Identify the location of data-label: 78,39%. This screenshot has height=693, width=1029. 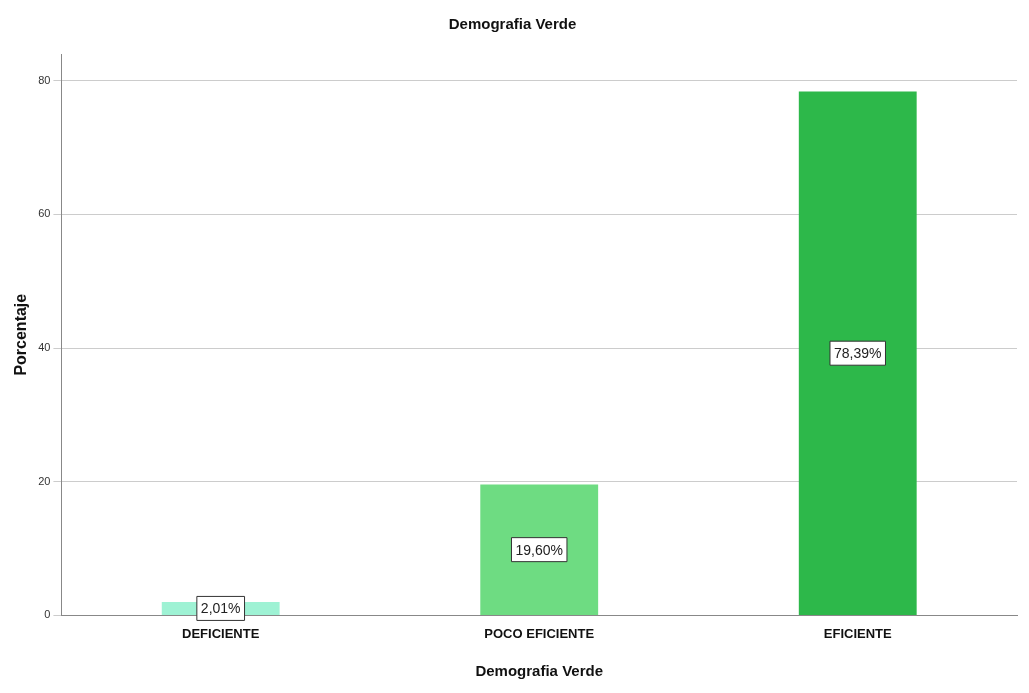
(858, 353).